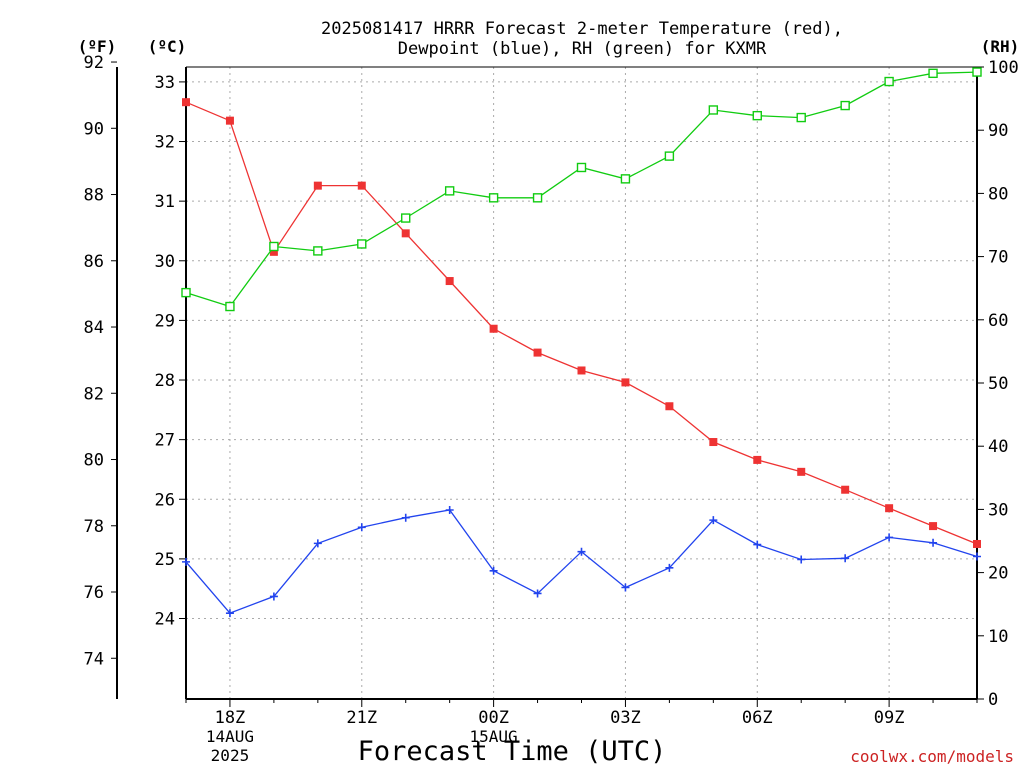  Describe the element at coordinates (94, 262) in the screenshot. I see `fahrenheit-tick-label: 86` at that location.